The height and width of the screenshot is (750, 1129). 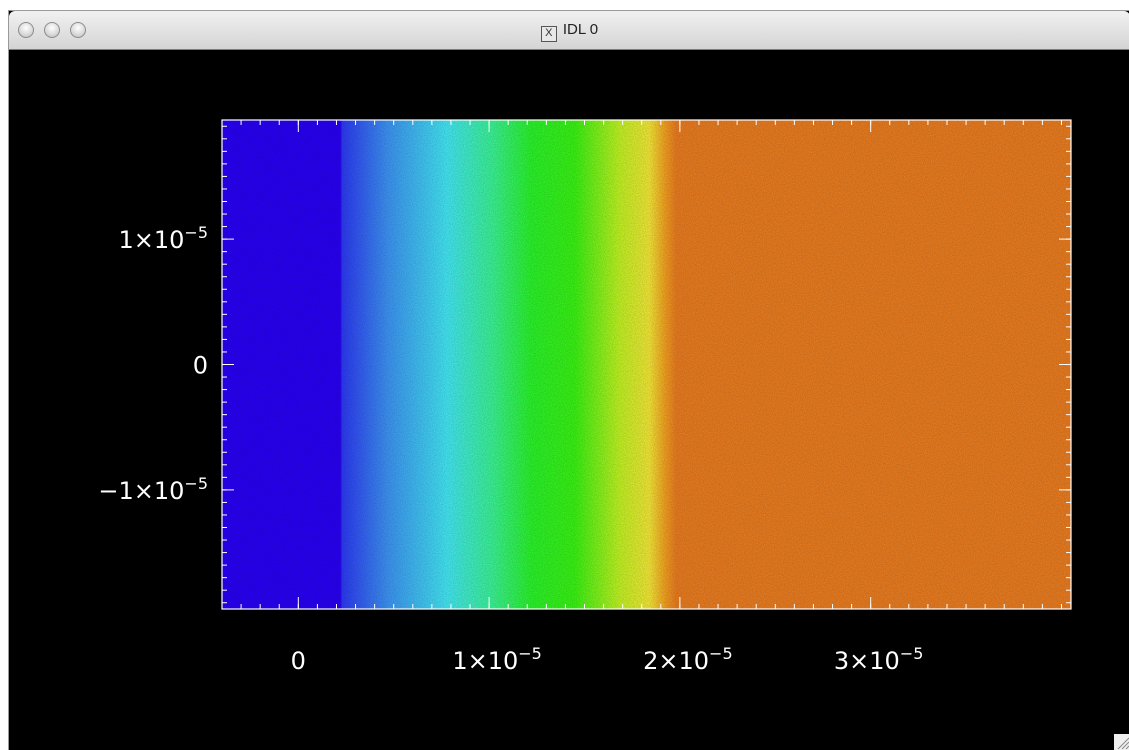 I want to click on x-tick-label: 3×10⁻⁵, so click(x=879, y=659).